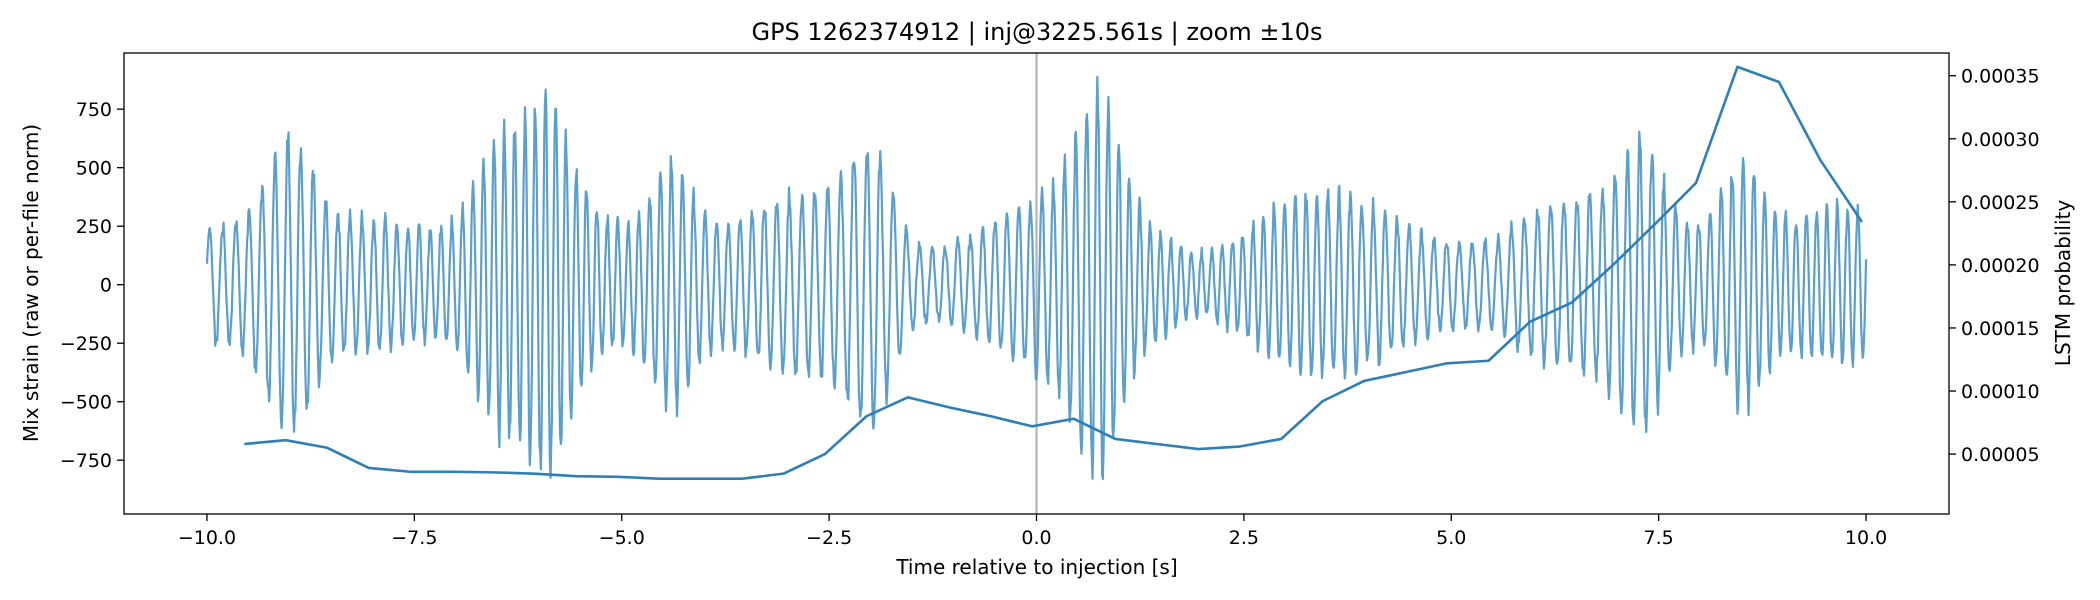  Describe the element at coordinates (2000, 203) in the screenshot. I see `y-right-tick-label: 0.00025` at that location.